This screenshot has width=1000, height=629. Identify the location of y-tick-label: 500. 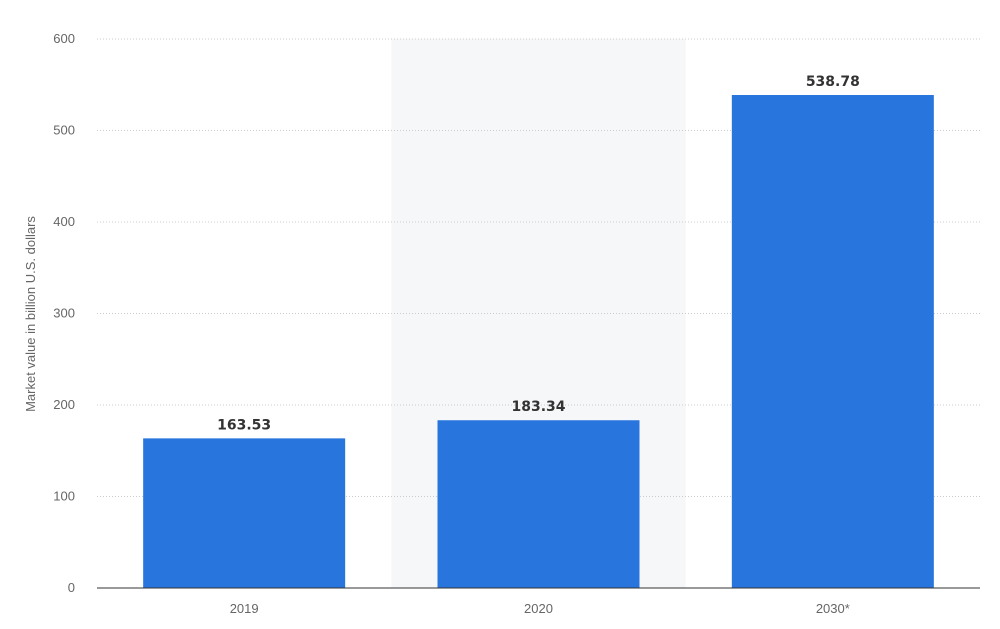
(64, 130).